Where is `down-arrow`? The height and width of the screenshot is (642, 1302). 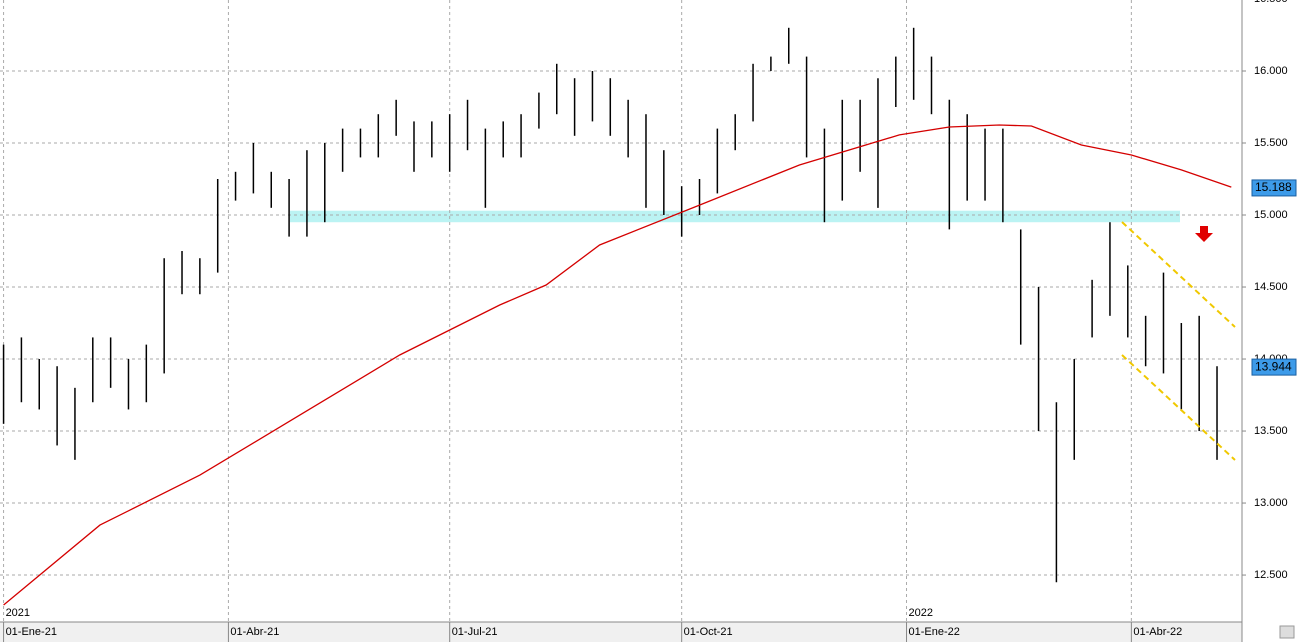
down-arrow is located at coordinates (1204, 234).